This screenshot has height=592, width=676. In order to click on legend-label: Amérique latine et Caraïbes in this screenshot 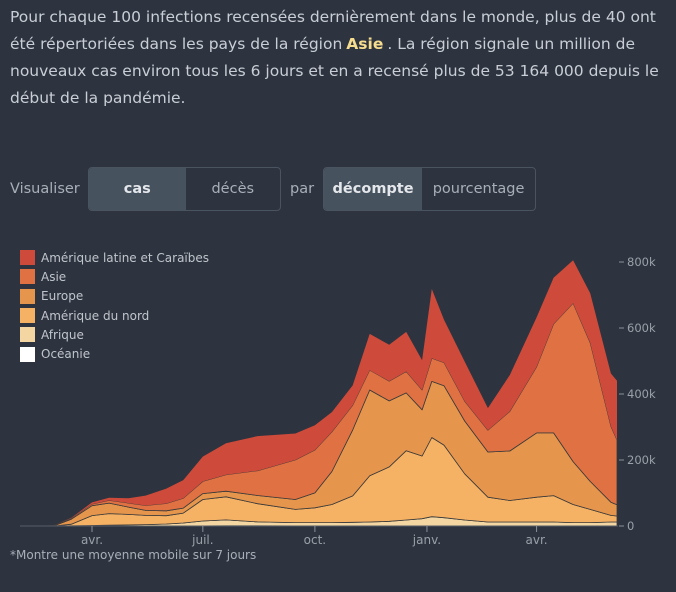, I will do `click(125, 257)`.